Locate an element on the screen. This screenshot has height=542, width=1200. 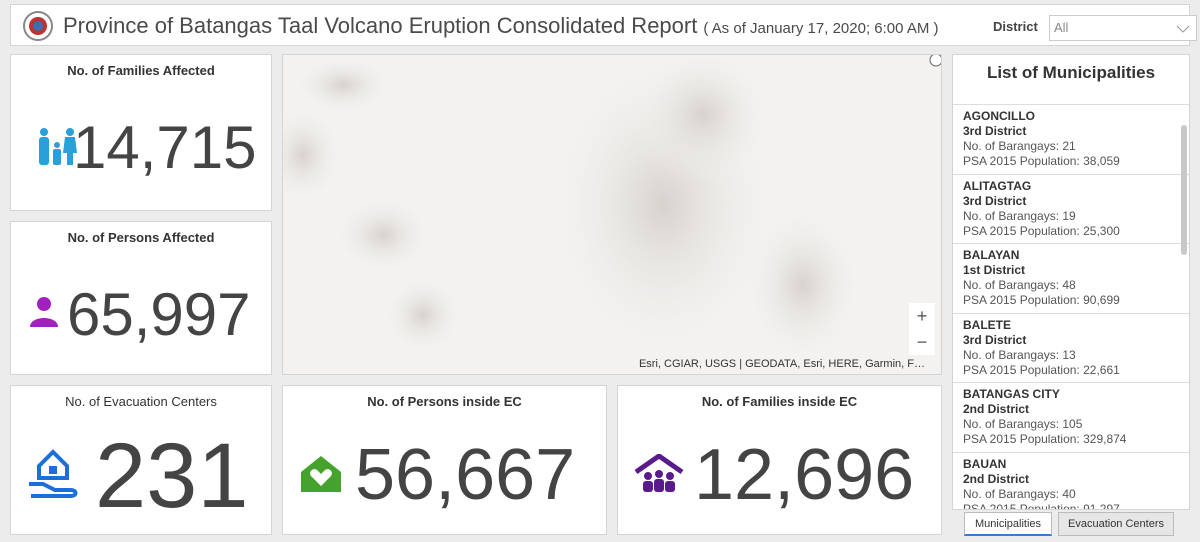
card-label: No. of Evacuation Centers is located at coordinates (141, 401).